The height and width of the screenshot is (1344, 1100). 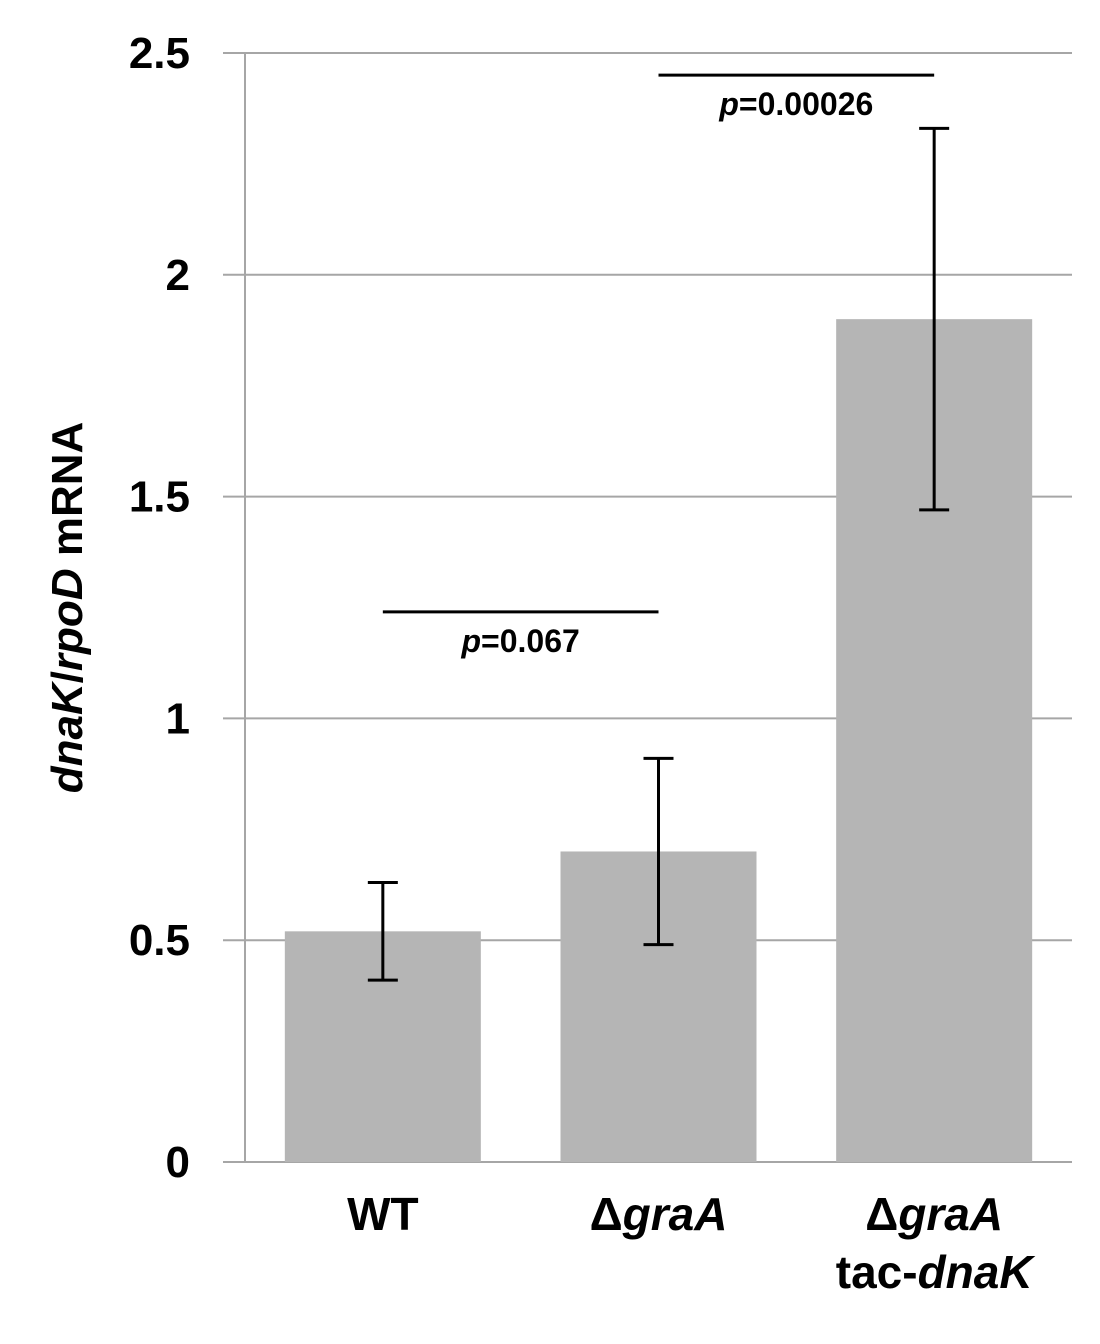 I want to click on x-category-label-1: ΔgraA, so click(x=659, y=1214).